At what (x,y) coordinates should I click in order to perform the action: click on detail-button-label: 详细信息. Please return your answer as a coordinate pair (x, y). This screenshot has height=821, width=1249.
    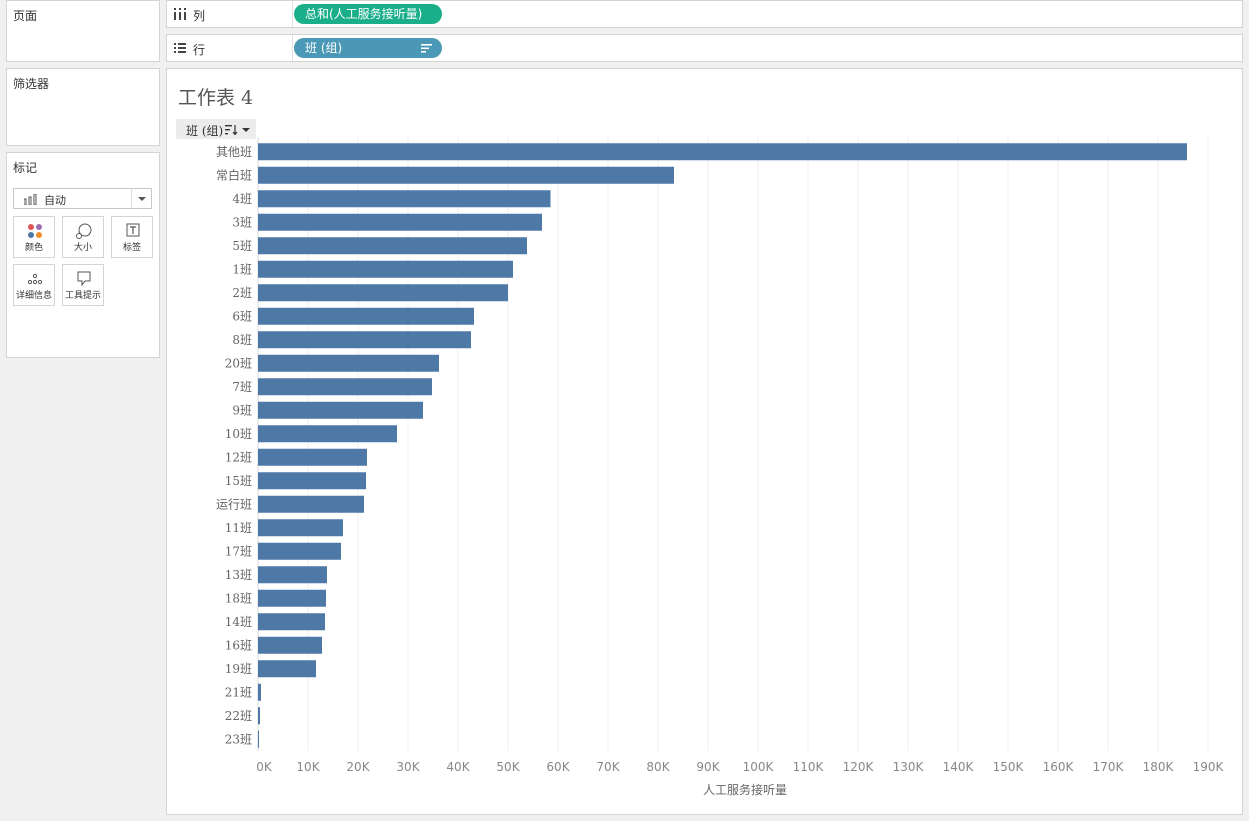
    Looking at the image, I should click on (33, 296).